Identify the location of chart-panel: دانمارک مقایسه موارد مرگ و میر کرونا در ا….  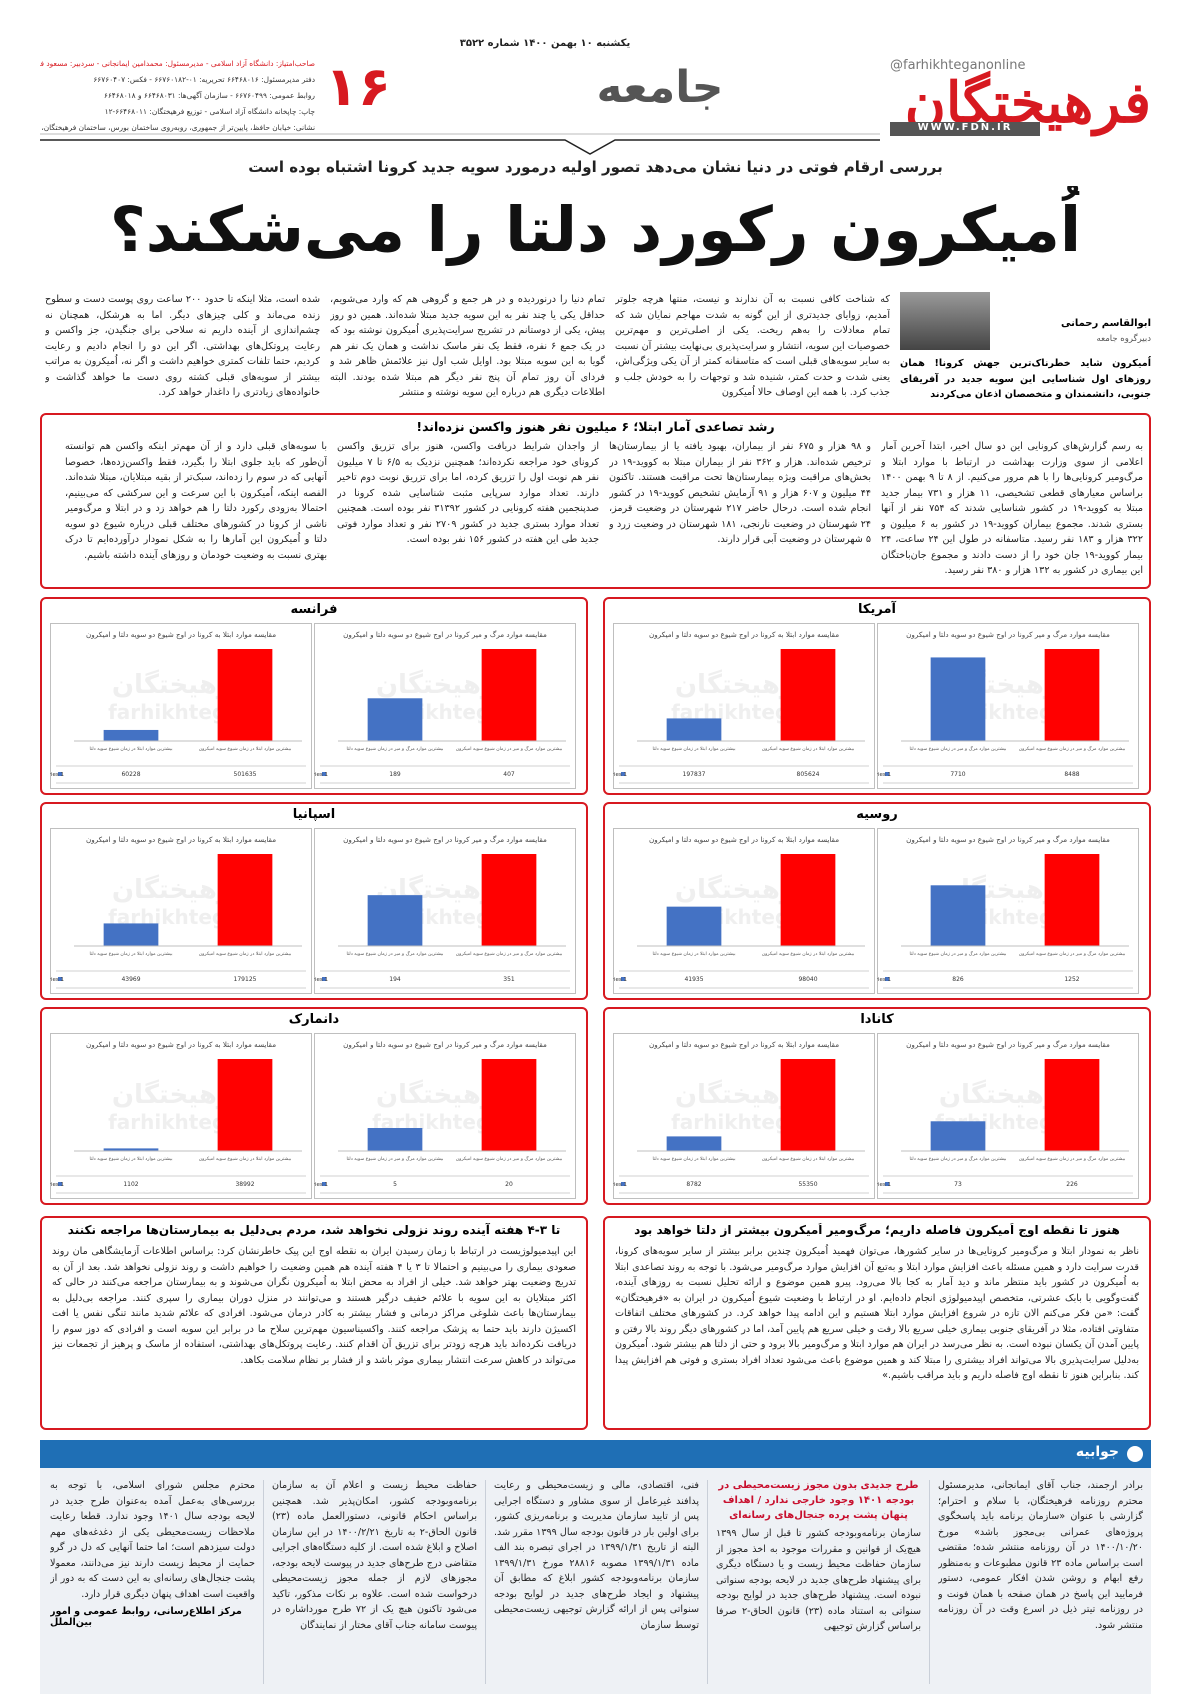
(314, 1106).